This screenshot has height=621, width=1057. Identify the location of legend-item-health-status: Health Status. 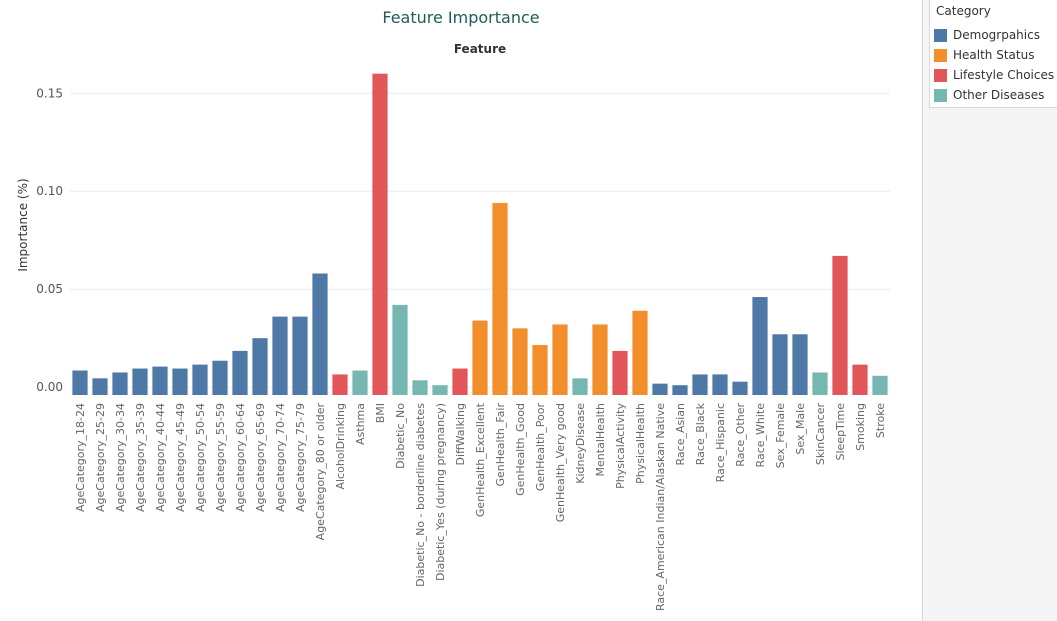
(984, 55).